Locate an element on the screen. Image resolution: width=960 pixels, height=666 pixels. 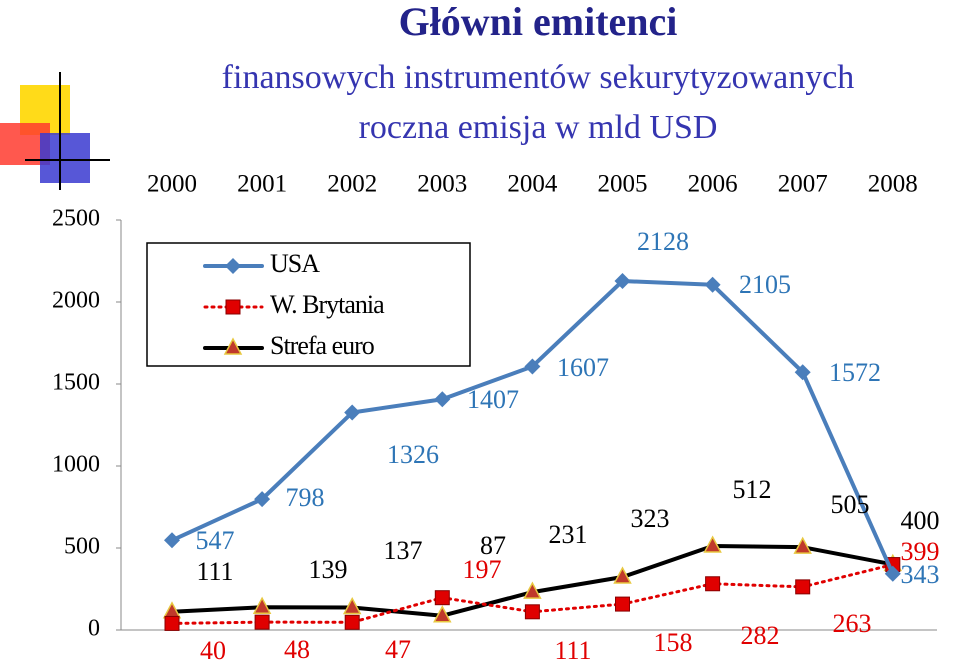
y-tick-label: 2000 is located at coordinates (76, 301).